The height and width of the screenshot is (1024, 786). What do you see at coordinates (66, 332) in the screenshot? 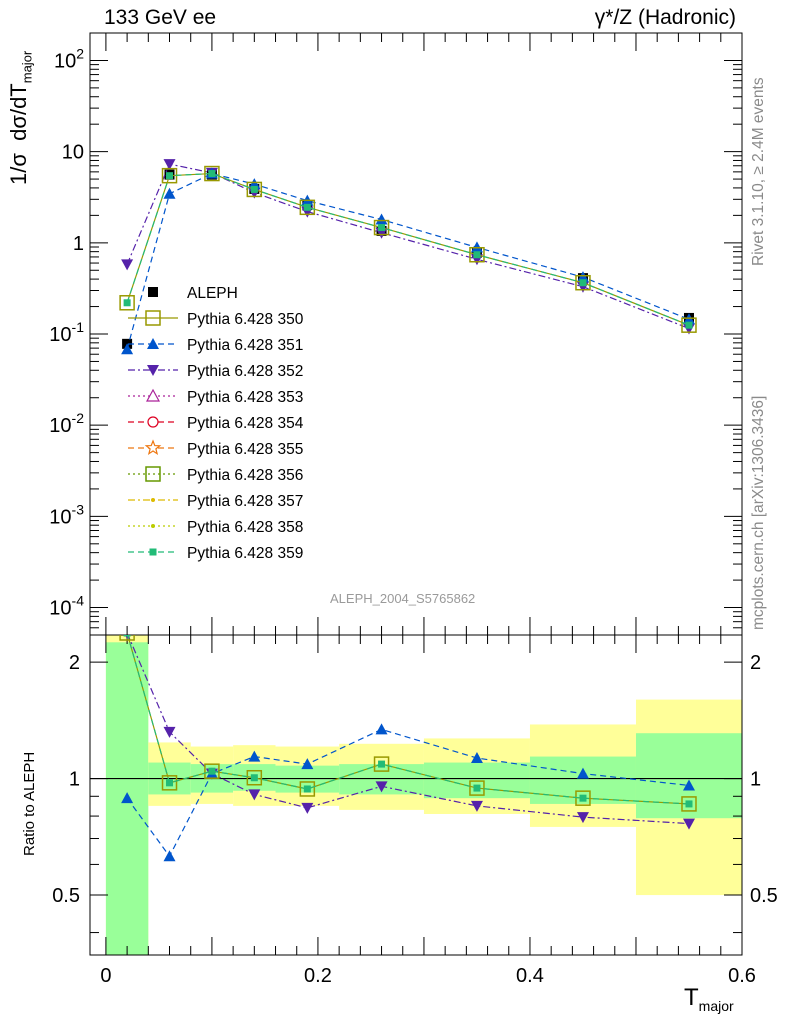
I see `y-tick-label-top-3: 10⁻¹` at bounding box center [66, 332].